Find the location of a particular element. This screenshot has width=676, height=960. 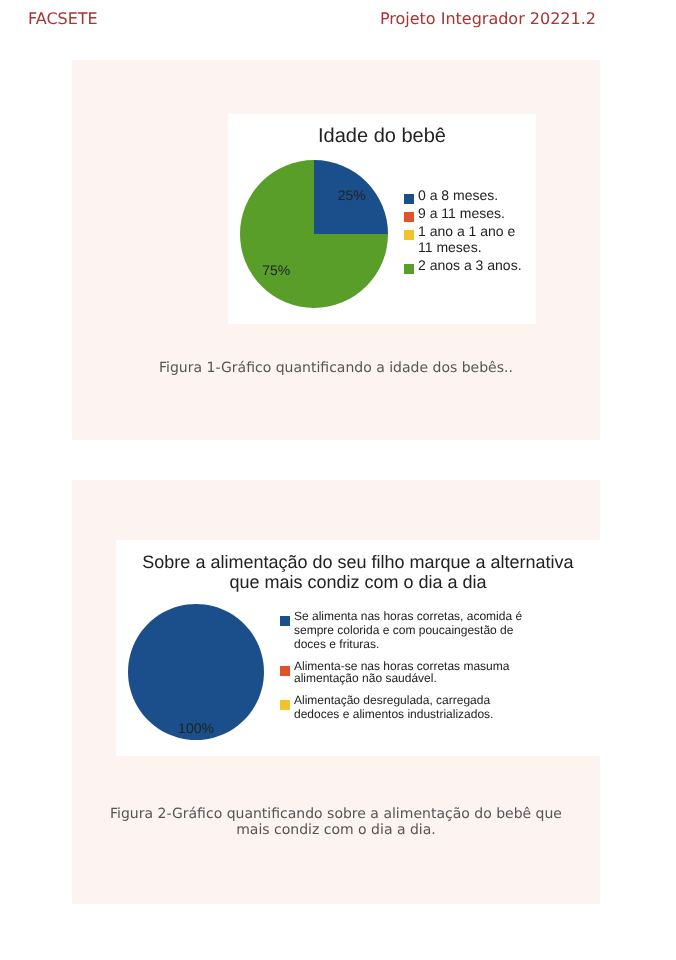

text: FACSETE is located at coordinates (63, 19).